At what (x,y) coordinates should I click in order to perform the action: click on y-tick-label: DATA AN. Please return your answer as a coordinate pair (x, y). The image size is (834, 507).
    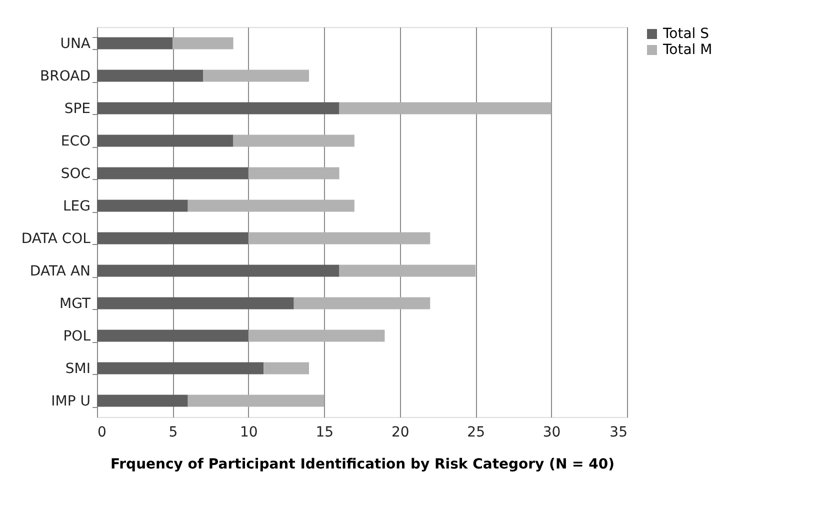
    Looking at the image, I should click on (60, 271).